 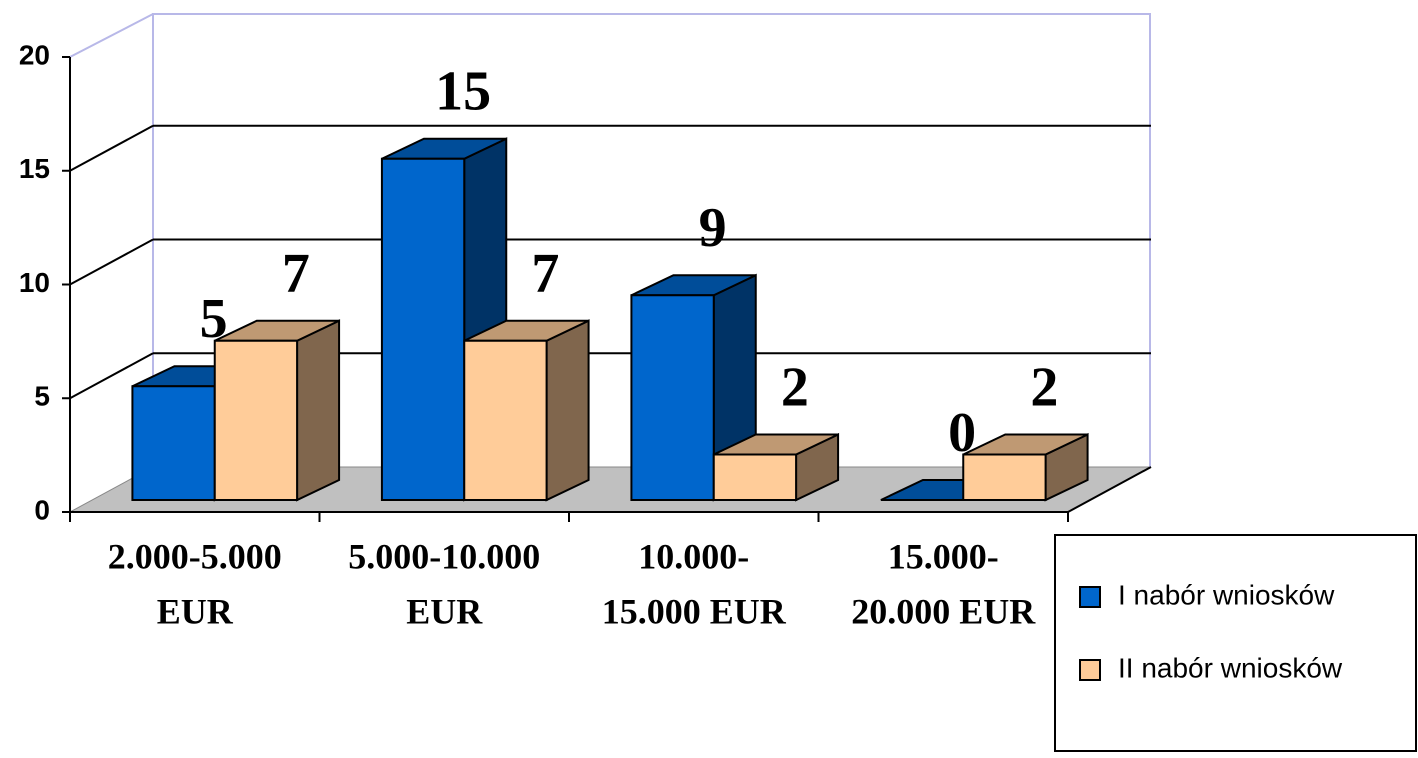 What do you see at coordinates (195, 556) in the screenshot?
I see `x-tick-label: 2.000-5.000` at bounding box center [195, 556].